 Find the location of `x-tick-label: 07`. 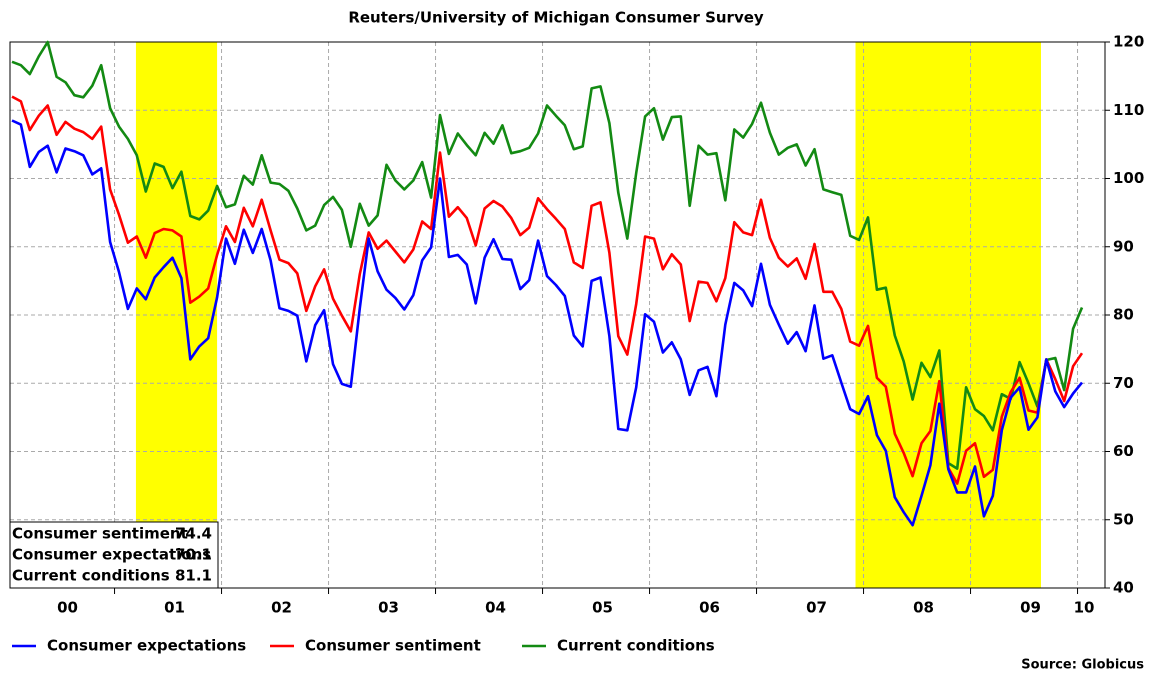

x-tick-label: 07 is located at coordinates (816, 608).